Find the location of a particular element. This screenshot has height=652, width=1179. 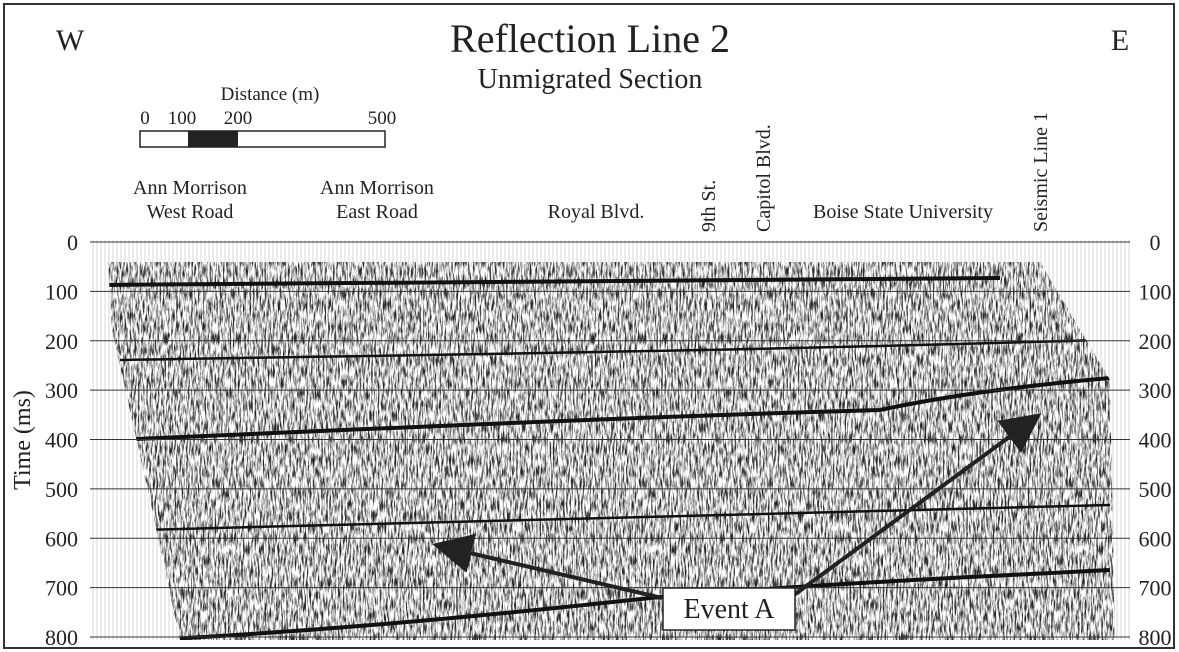

title: Reflection Line 2 is located at coordinates (590, 38).